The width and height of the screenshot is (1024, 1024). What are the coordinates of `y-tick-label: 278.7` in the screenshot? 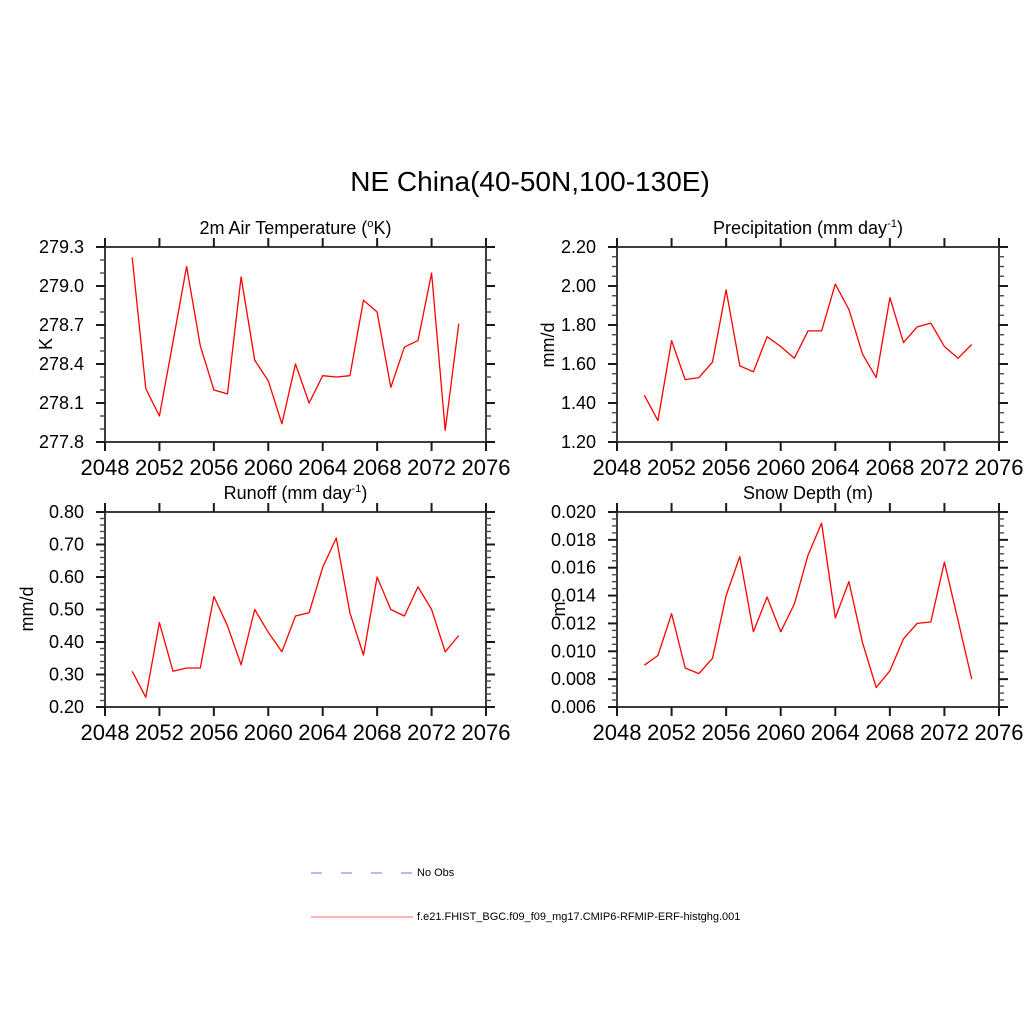 It's located at (61, 325).